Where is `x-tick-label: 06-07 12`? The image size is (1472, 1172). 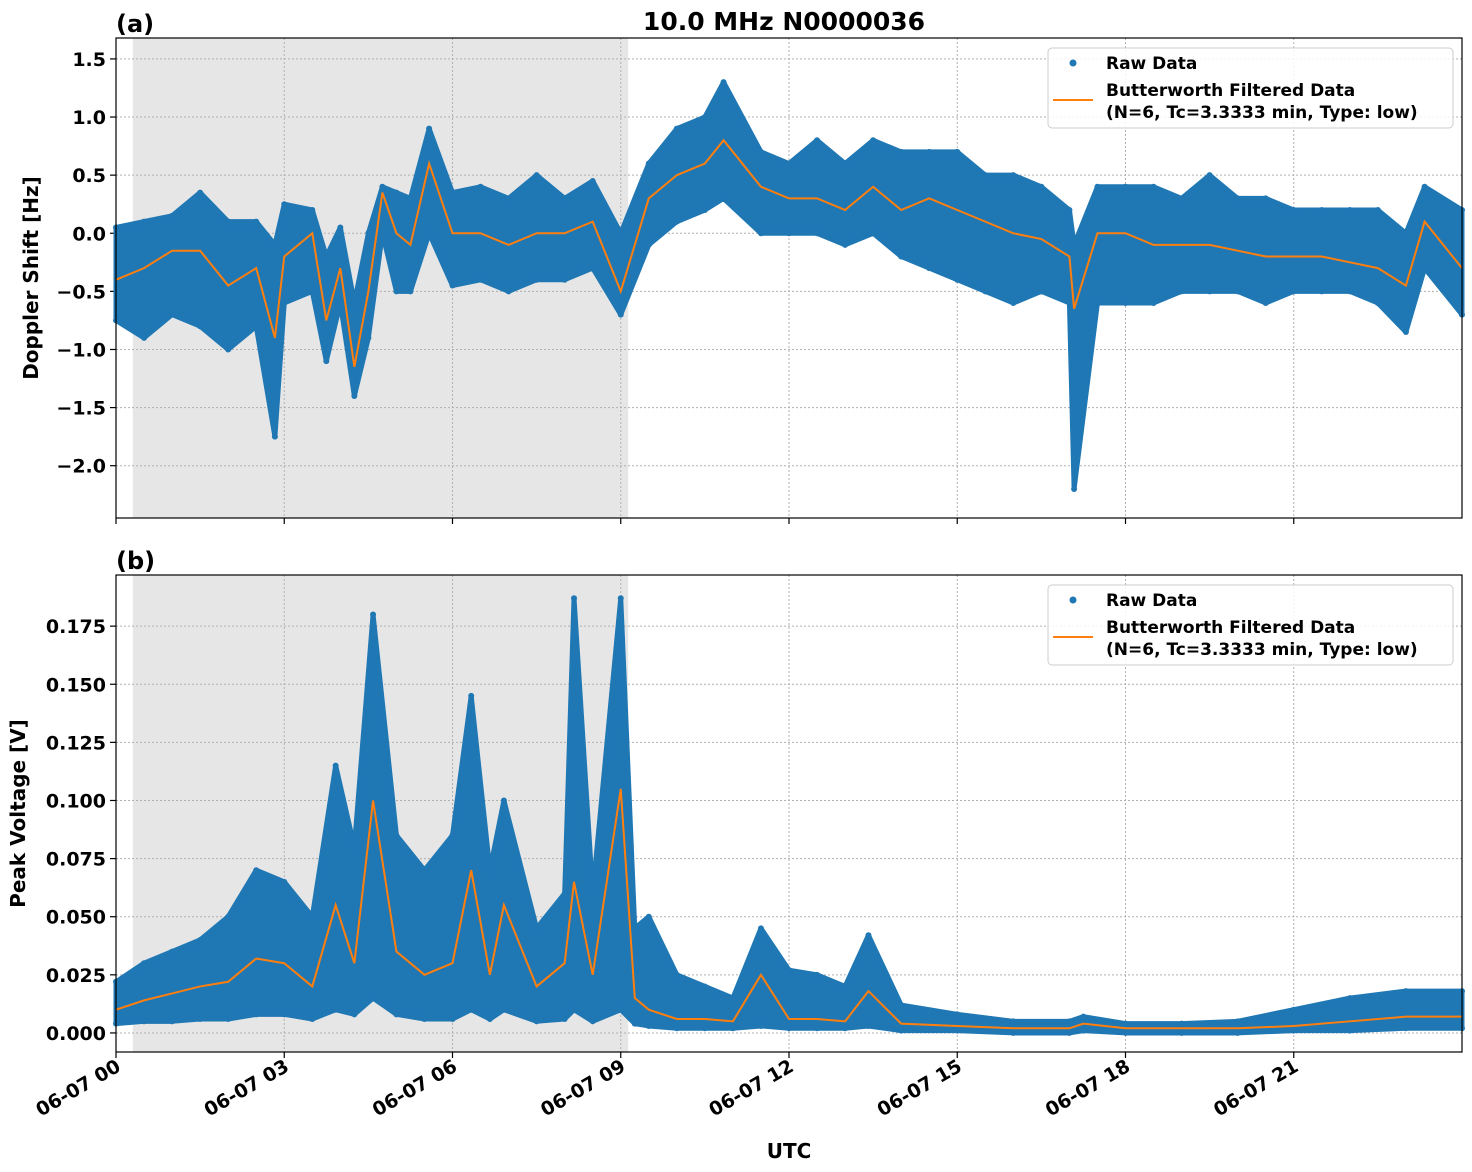
x-tick-label: 06-07 12 is located at coordinates (751, 1088).